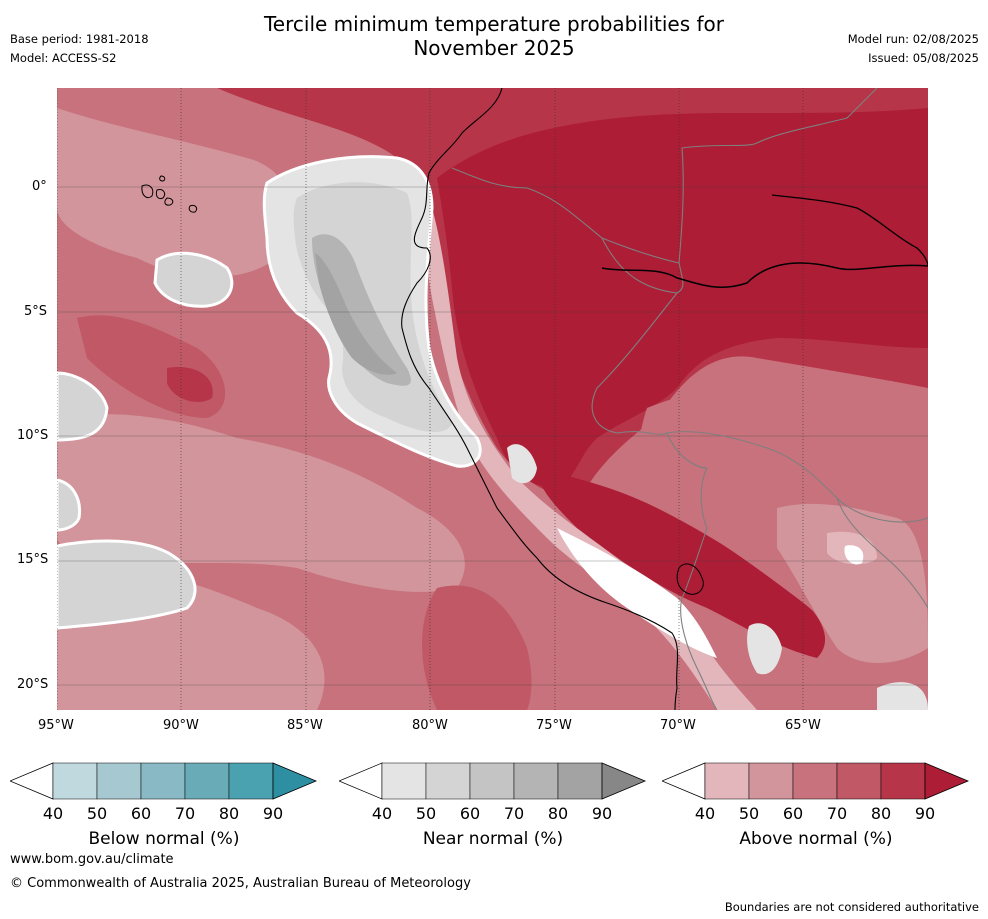 The image size is (988, 919). What do you see at coordinates (803, 725) in the screenshot?
I see `lon-label-65w: 65°W` at bounding box center [803, 725].